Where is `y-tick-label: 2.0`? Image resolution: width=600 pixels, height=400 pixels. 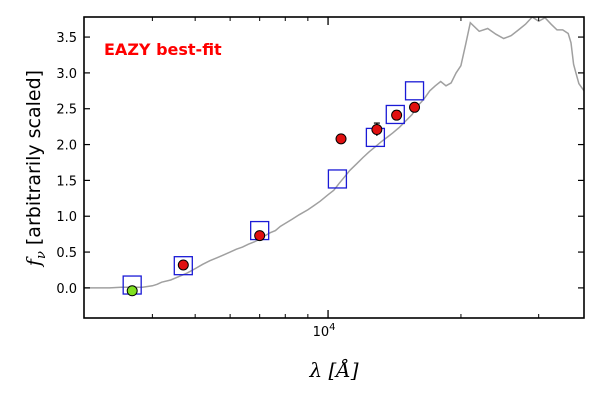
y-tick-label: 2.0 is located at coordinates (66, 146).